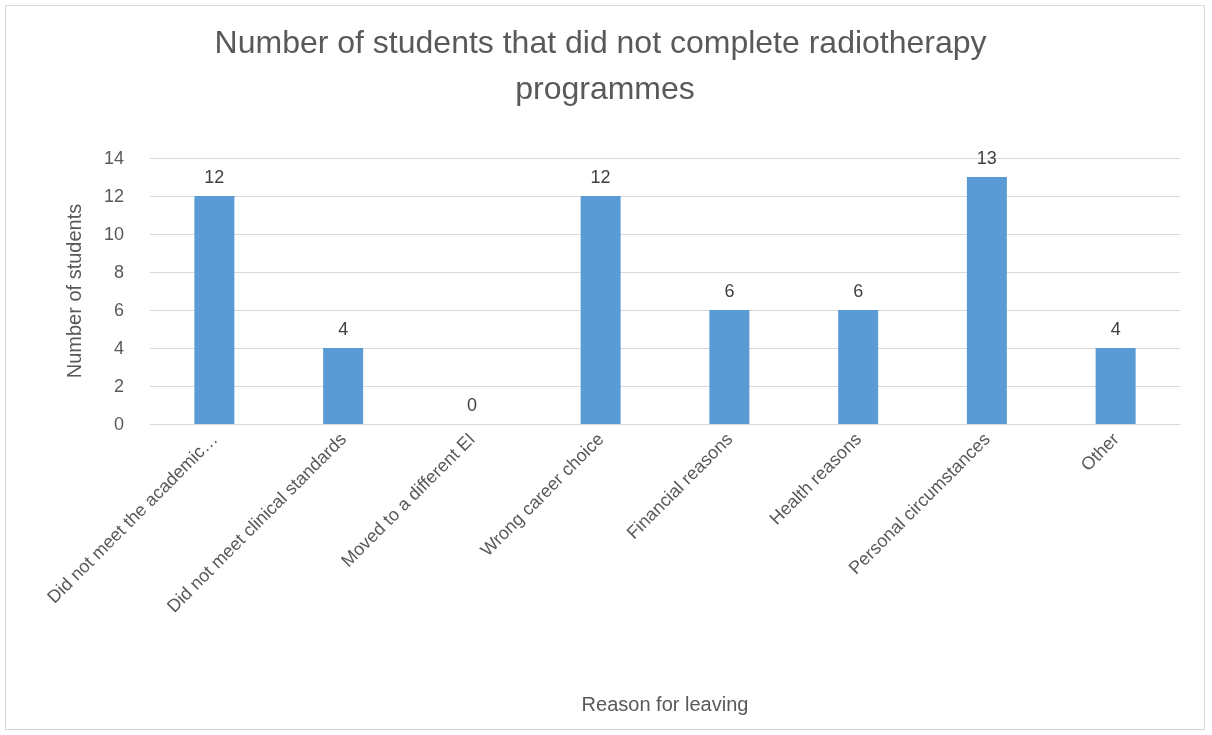 The image size is (1212, 735). What do you see at coordinates (74, 291) in the screenshot?
I see `y-axis-title: Number of students` at bounding box center [74, 291].